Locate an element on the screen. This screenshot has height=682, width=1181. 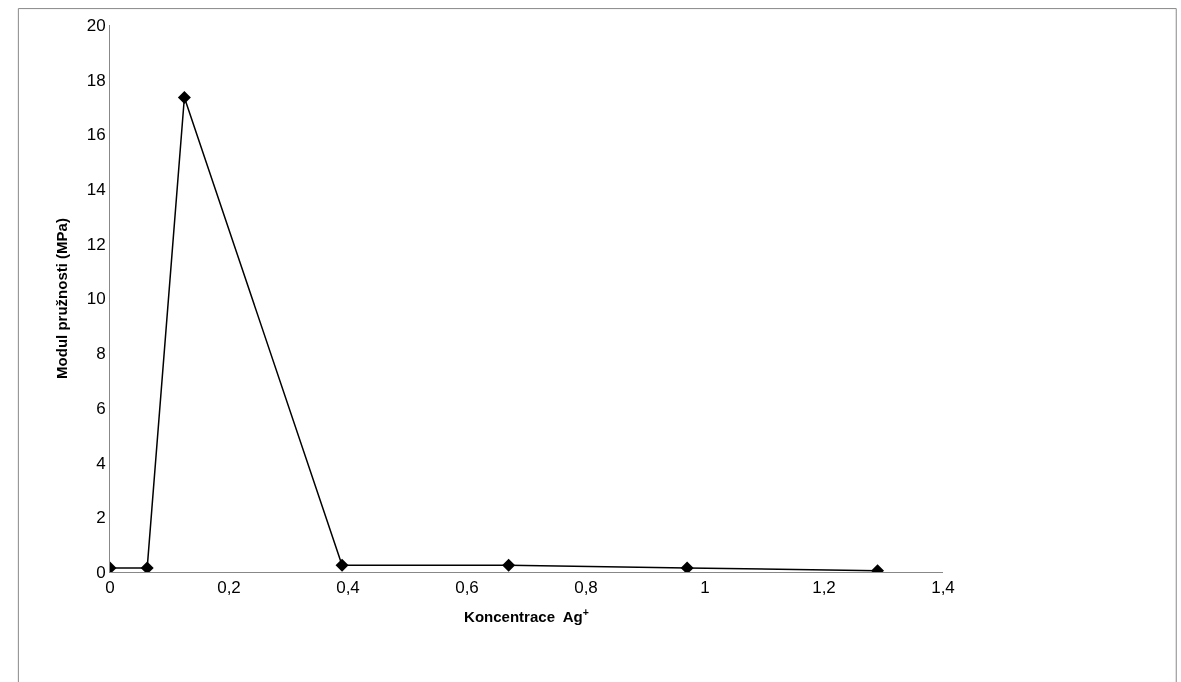
y-tick-label: 14 is located at coordinates (96, 190).